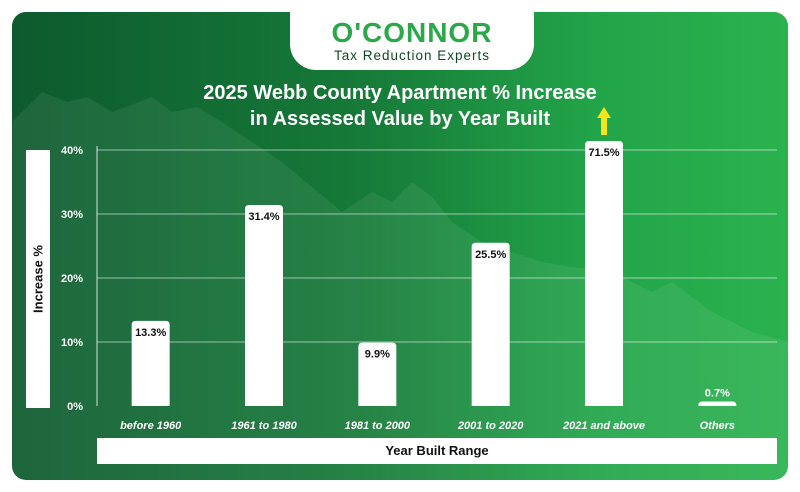  I want to click on x-tick-label: 1961 to 1980, so click(264, 426).